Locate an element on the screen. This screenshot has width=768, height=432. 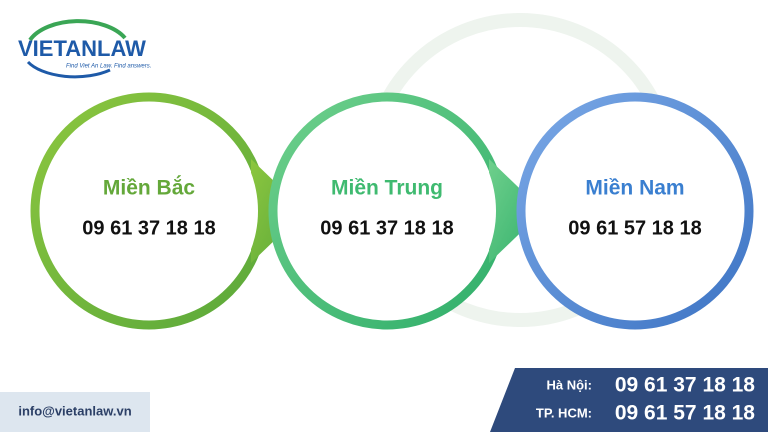
node-arrow is located at coordinates (516, 211).